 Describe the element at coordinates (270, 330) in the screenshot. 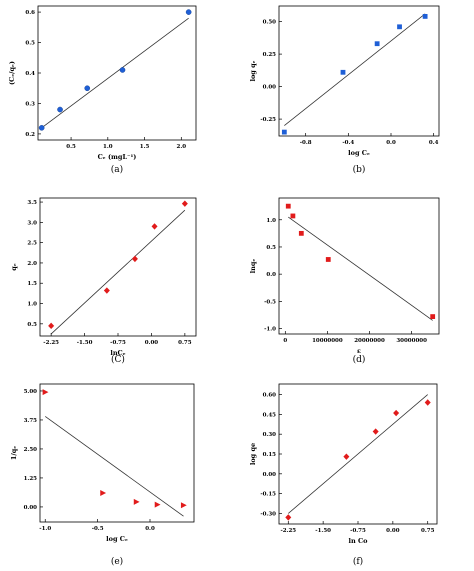

I see `y-tick-label: -1.0` at that location.